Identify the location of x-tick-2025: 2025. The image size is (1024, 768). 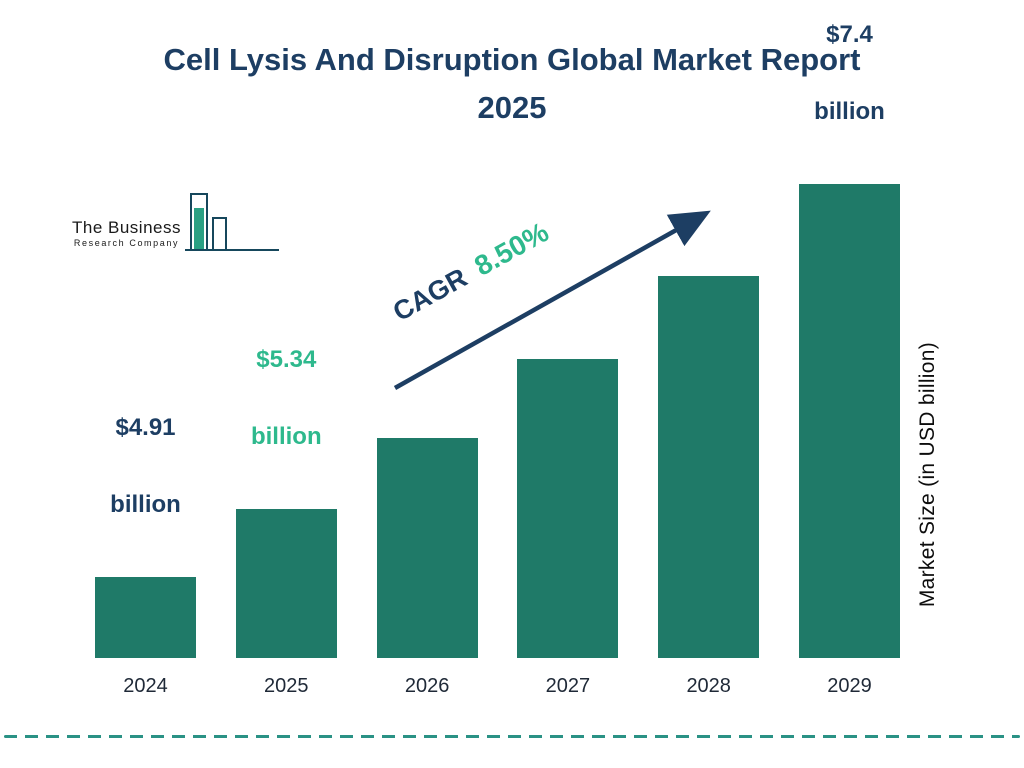
(286, 686).